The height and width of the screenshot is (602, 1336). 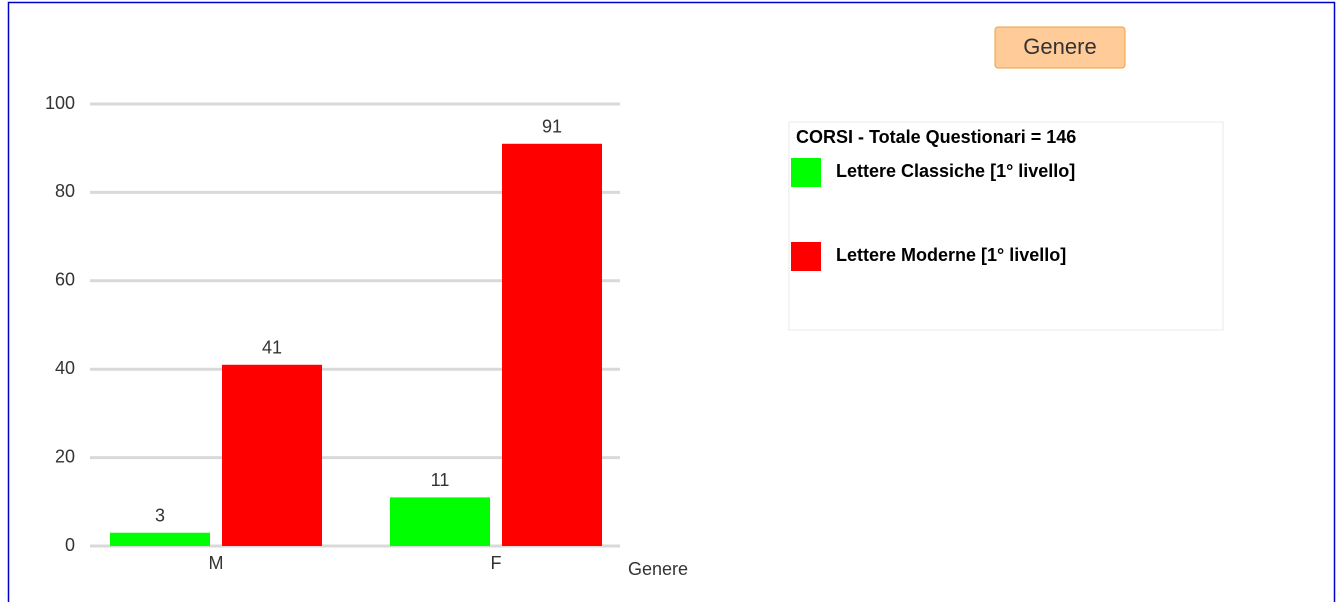 What do you see at coordinates (1006, 226) in the screenshot?
I see `legend-box` at bounding box center [1006, 226].